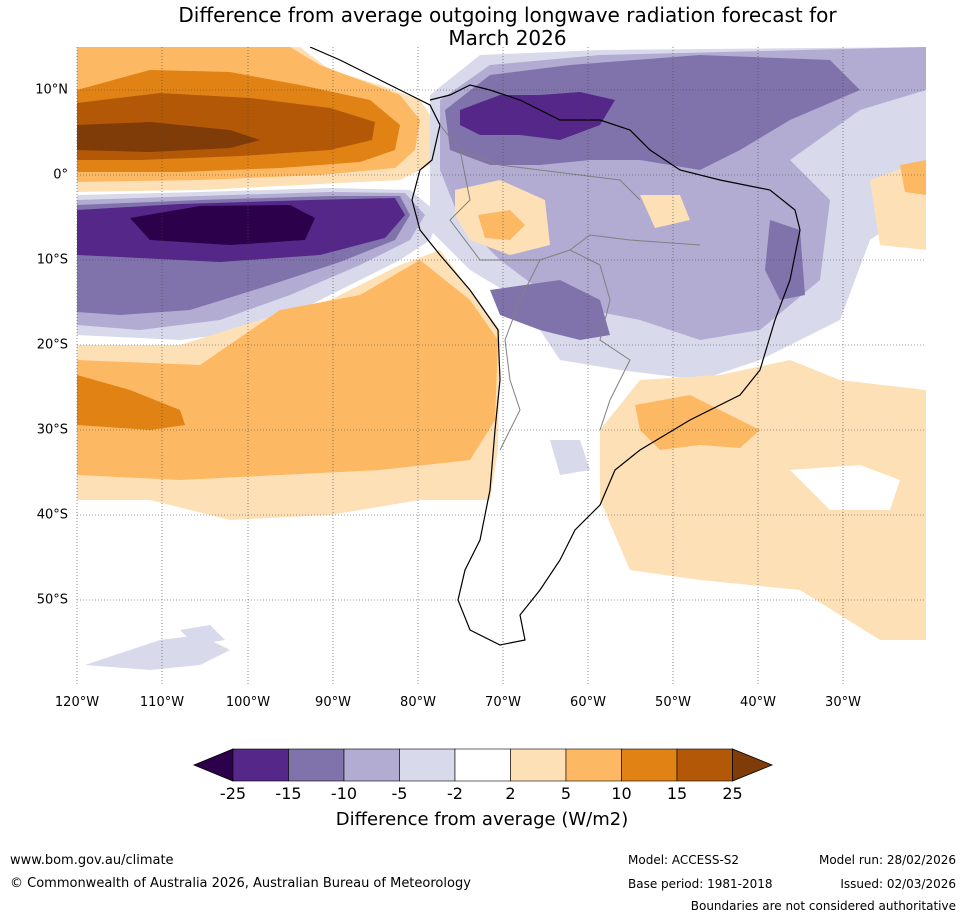 The image size is (965, 919). I want to click on colorbar-tick-label: 10, so click(621, 793).